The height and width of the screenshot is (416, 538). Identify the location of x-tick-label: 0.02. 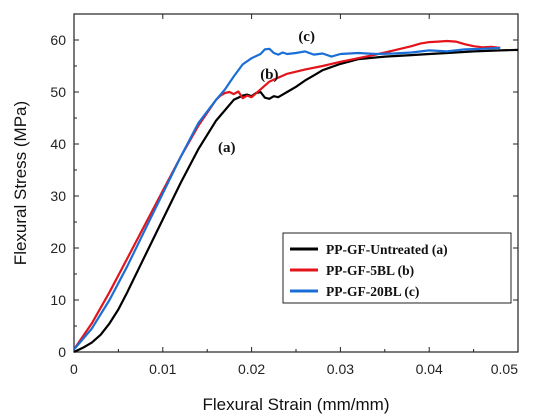
(251, 369).